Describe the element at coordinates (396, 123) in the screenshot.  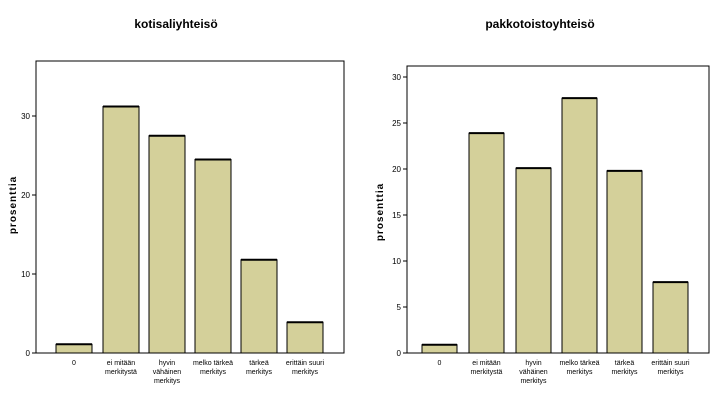
I see `y-tick-label: 25` at that location.